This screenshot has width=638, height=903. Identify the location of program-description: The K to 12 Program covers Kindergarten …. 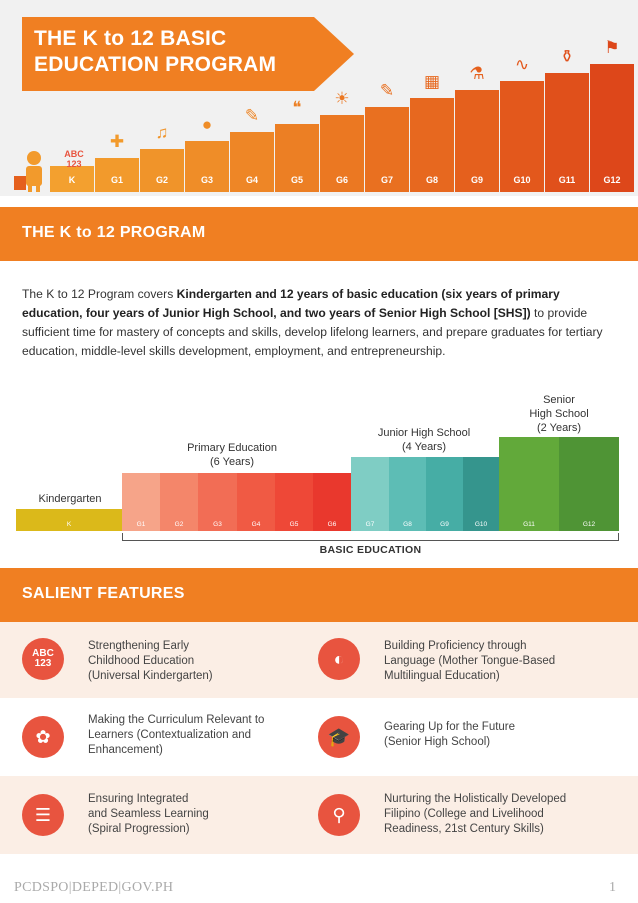
(321, 323).